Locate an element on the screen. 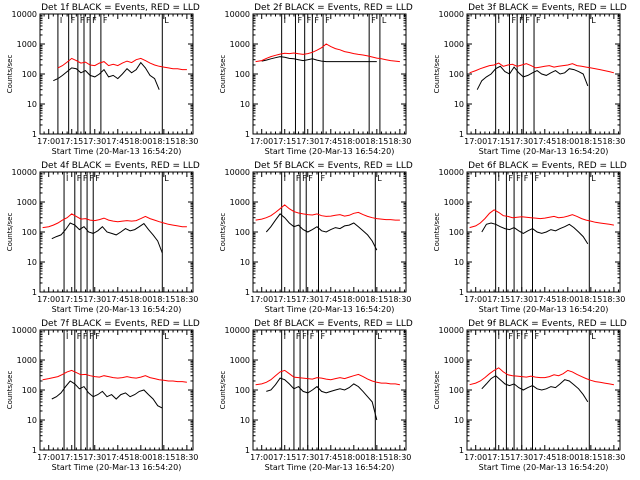 The height and width of the screenshot is (480, 640). chart-title: Det 7f BLACK = Events, RED = LLD is located at coordinates (120, 324).